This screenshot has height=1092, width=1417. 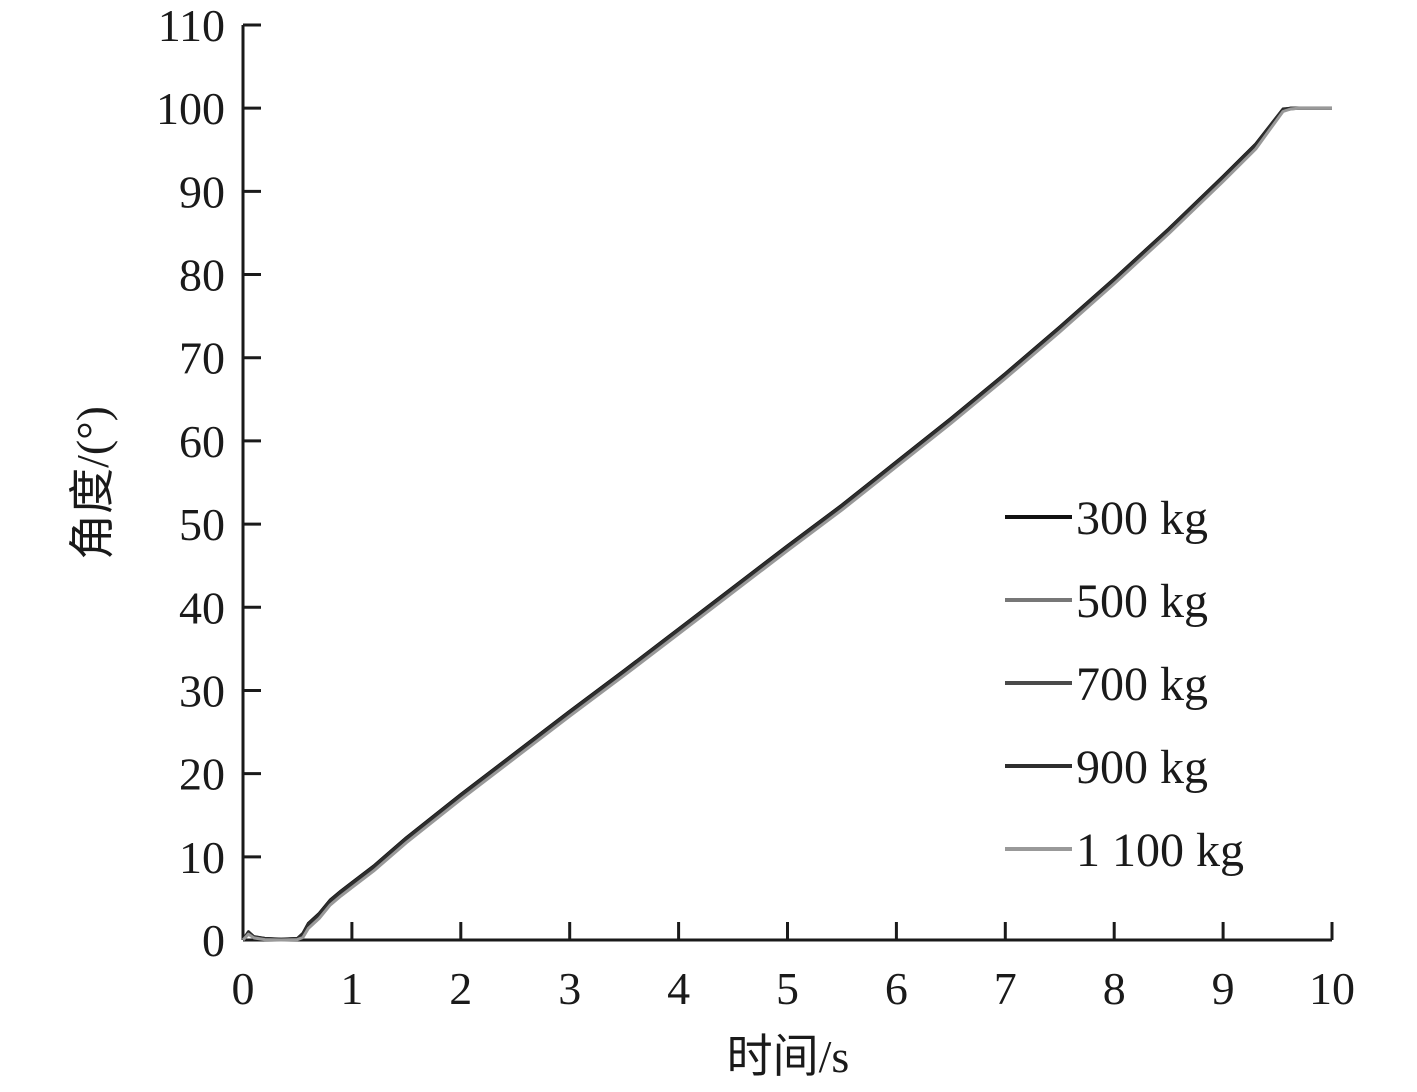 I want to click on y-tick-label: 110, so click(x=191, y=25).